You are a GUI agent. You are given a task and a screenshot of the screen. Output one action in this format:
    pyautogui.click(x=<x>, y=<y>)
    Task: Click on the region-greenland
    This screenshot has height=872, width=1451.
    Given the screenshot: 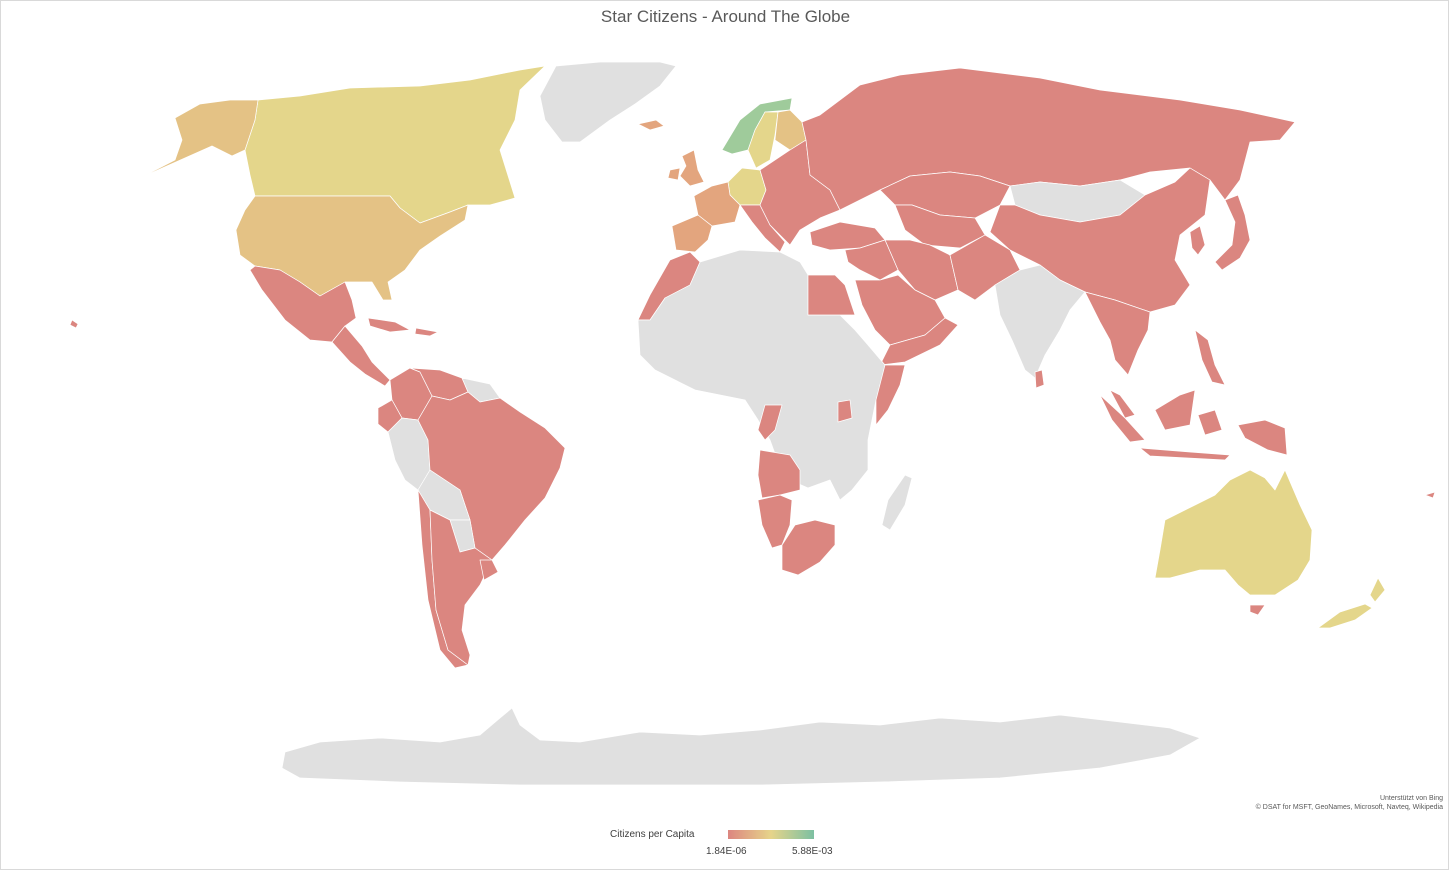 What is the action you would take?
    pyautogui.click(x=608, y=102)
    